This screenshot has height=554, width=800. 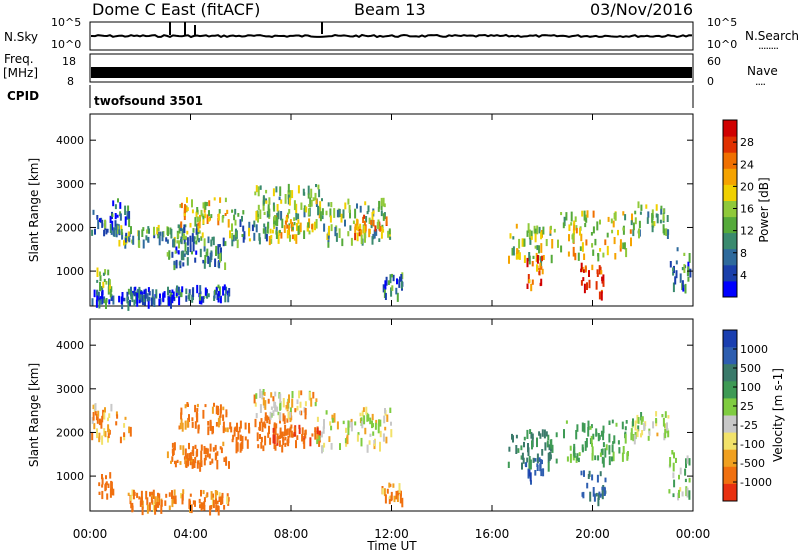 What do you see at coordinates (762, 71) in the screenshot?
I see `nave-label: Nave` at bounding box center [762, 71].